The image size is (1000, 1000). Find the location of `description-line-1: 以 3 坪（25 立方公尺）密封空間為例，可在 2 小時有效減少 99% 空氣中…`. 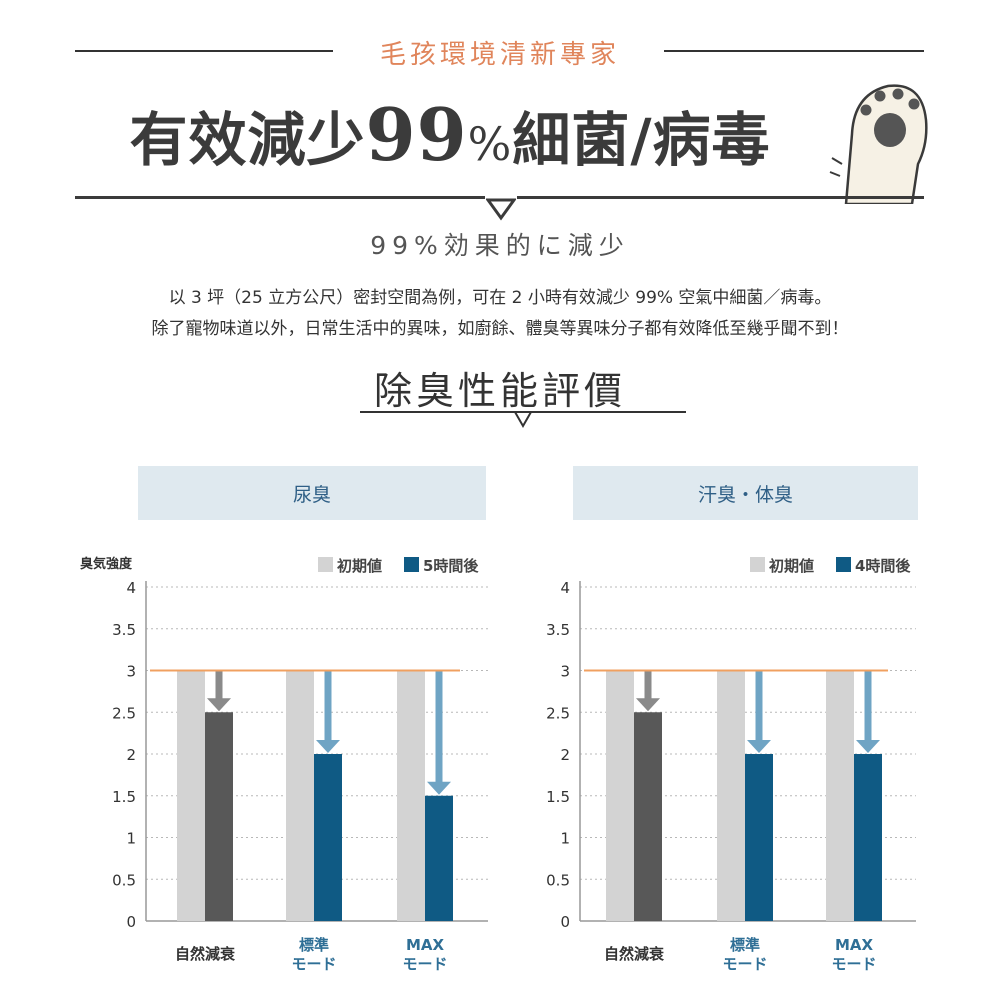

description-line-1: 以 3 坪（25 立方公尺）密封空間為例，可在 2 小時有效減少 99% 空氣中… is located at coordinates (500, 298).